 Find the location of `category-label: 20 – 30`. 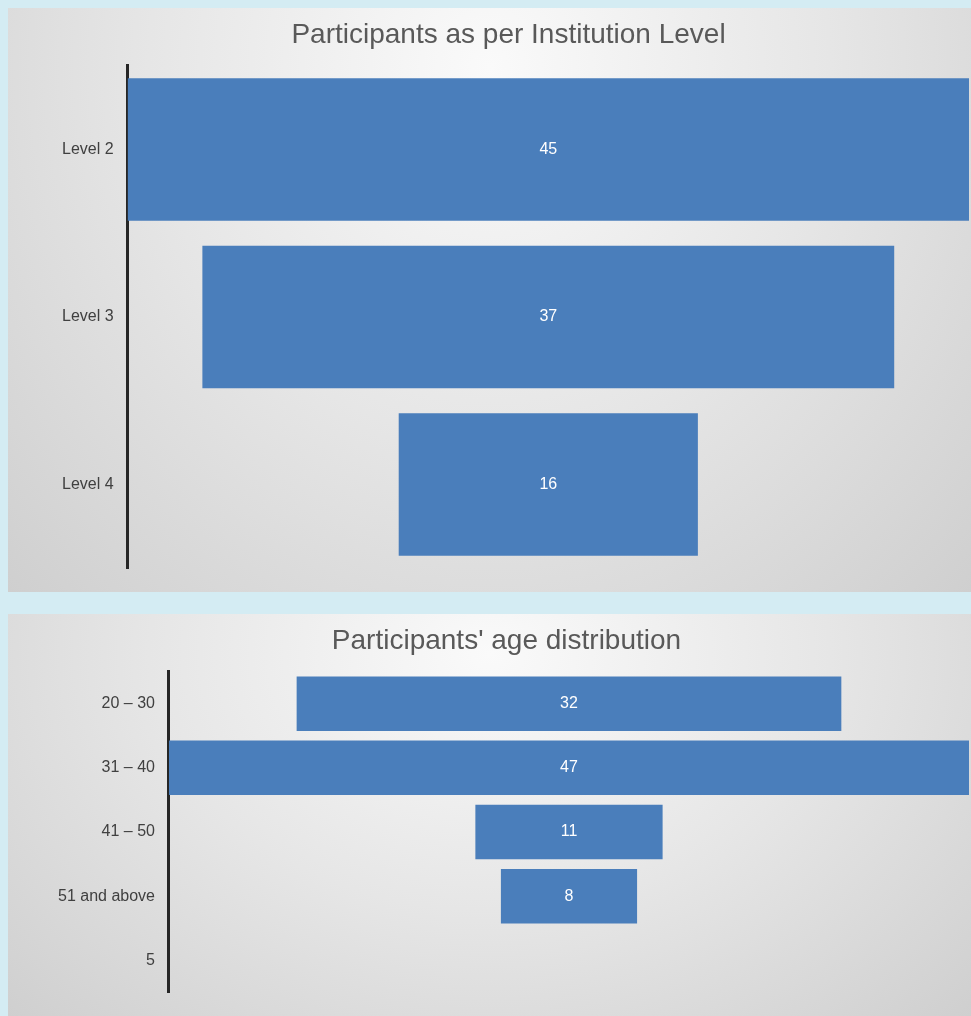

category-label: 20 – 30 is located at coordinates (128, 703).